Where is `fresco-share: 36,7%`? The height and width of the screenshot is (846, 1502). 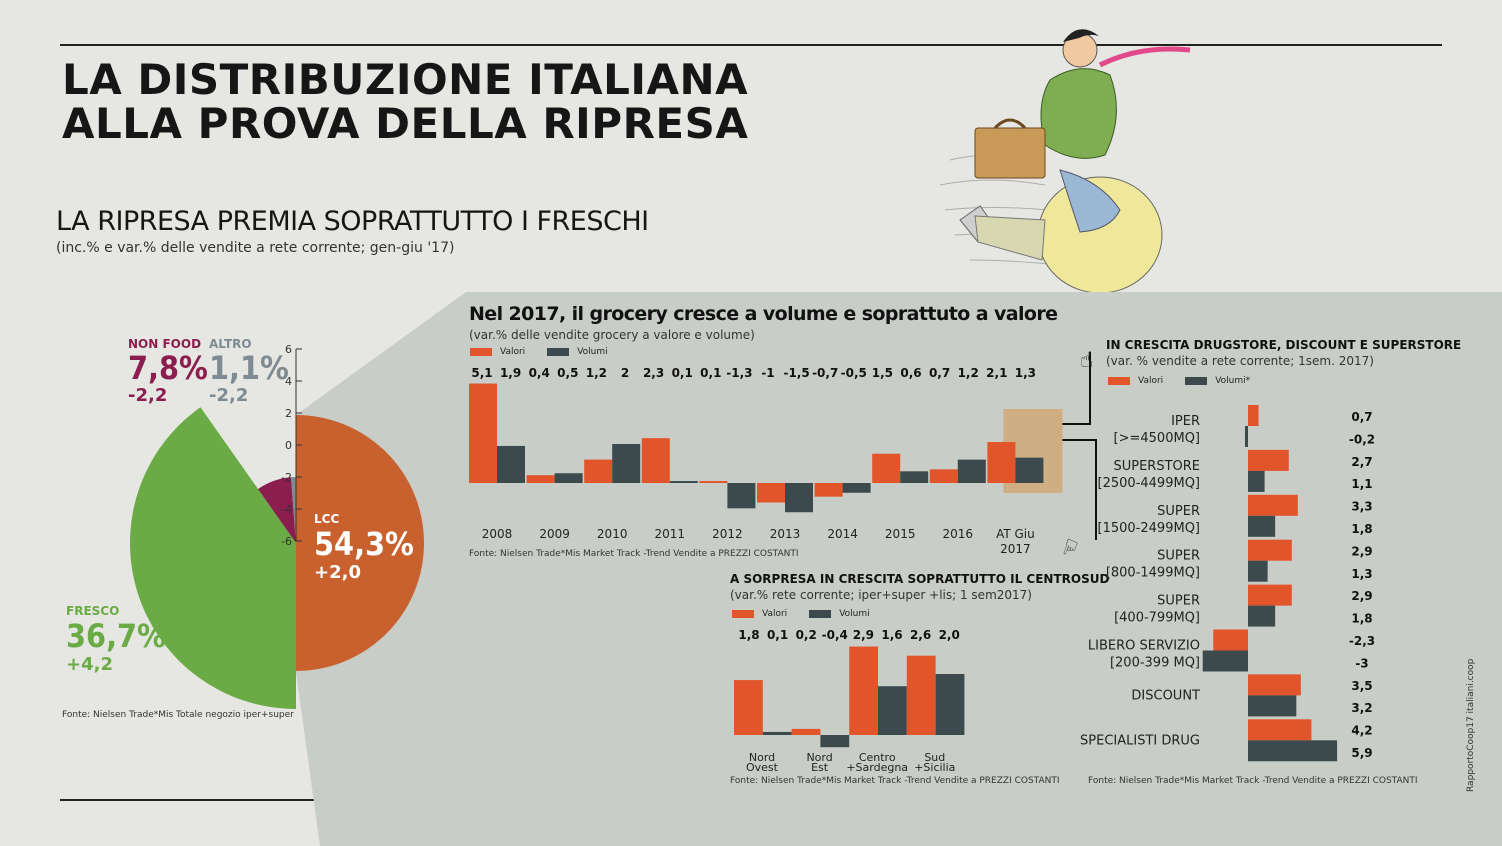 fresco-share: 36,7% is located at coordinates (116, 636).